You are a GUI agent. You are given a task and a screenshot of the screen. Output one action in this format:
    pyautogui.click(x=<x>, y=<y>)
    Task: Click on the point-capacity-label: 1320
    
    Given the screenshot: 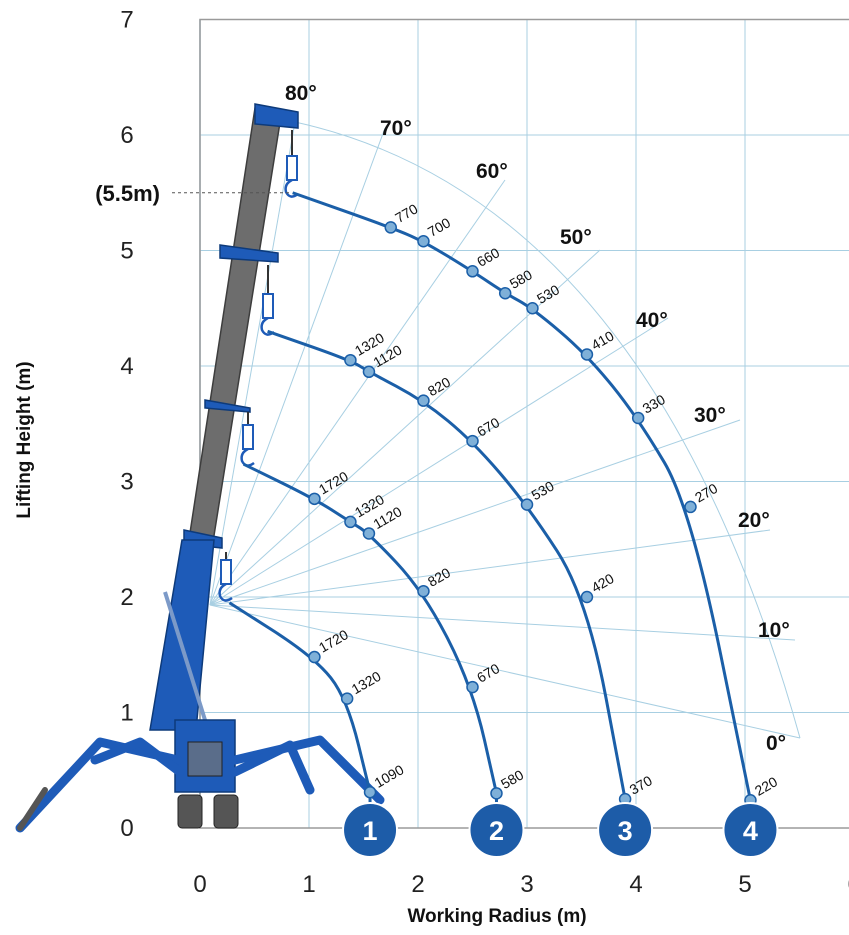 What is the action you would take?
    pyautogui.click(x=366, y=683)
    